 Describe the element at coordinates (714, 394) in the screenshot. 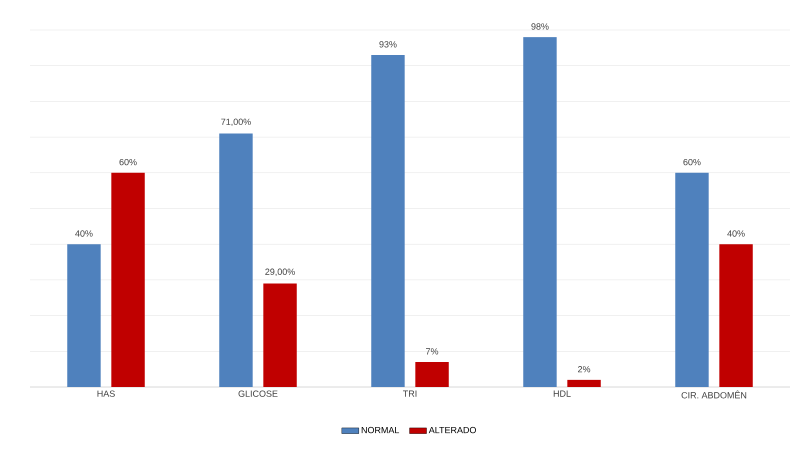

I see `x-tick-label: CIR. ABDOMÊN` at that location.